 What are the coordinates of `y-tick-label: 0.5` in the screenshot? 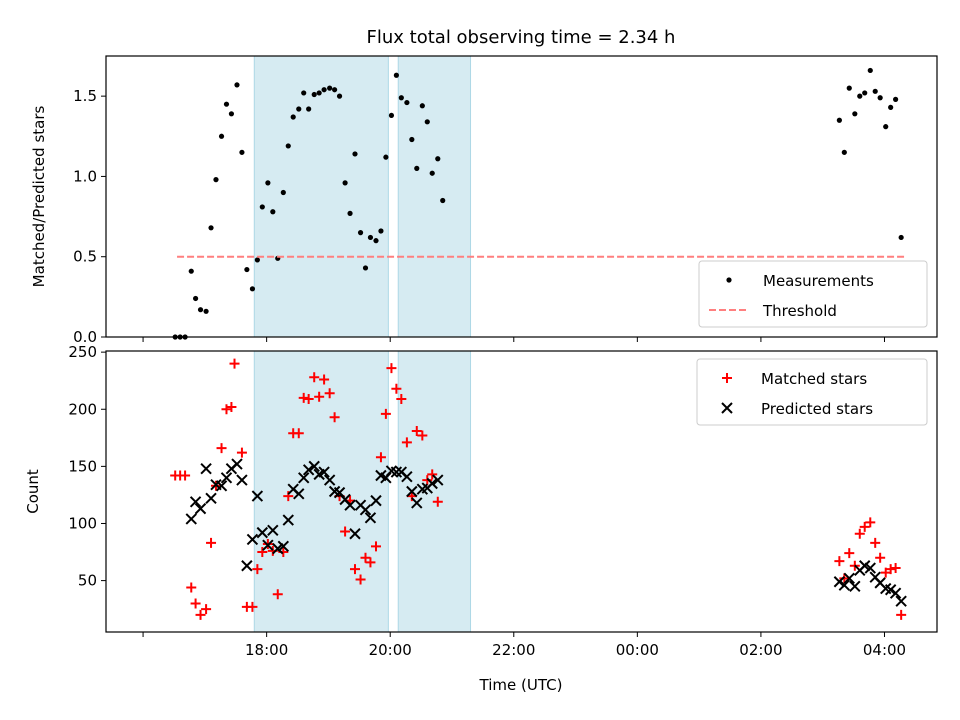 It's located at (85, 257).